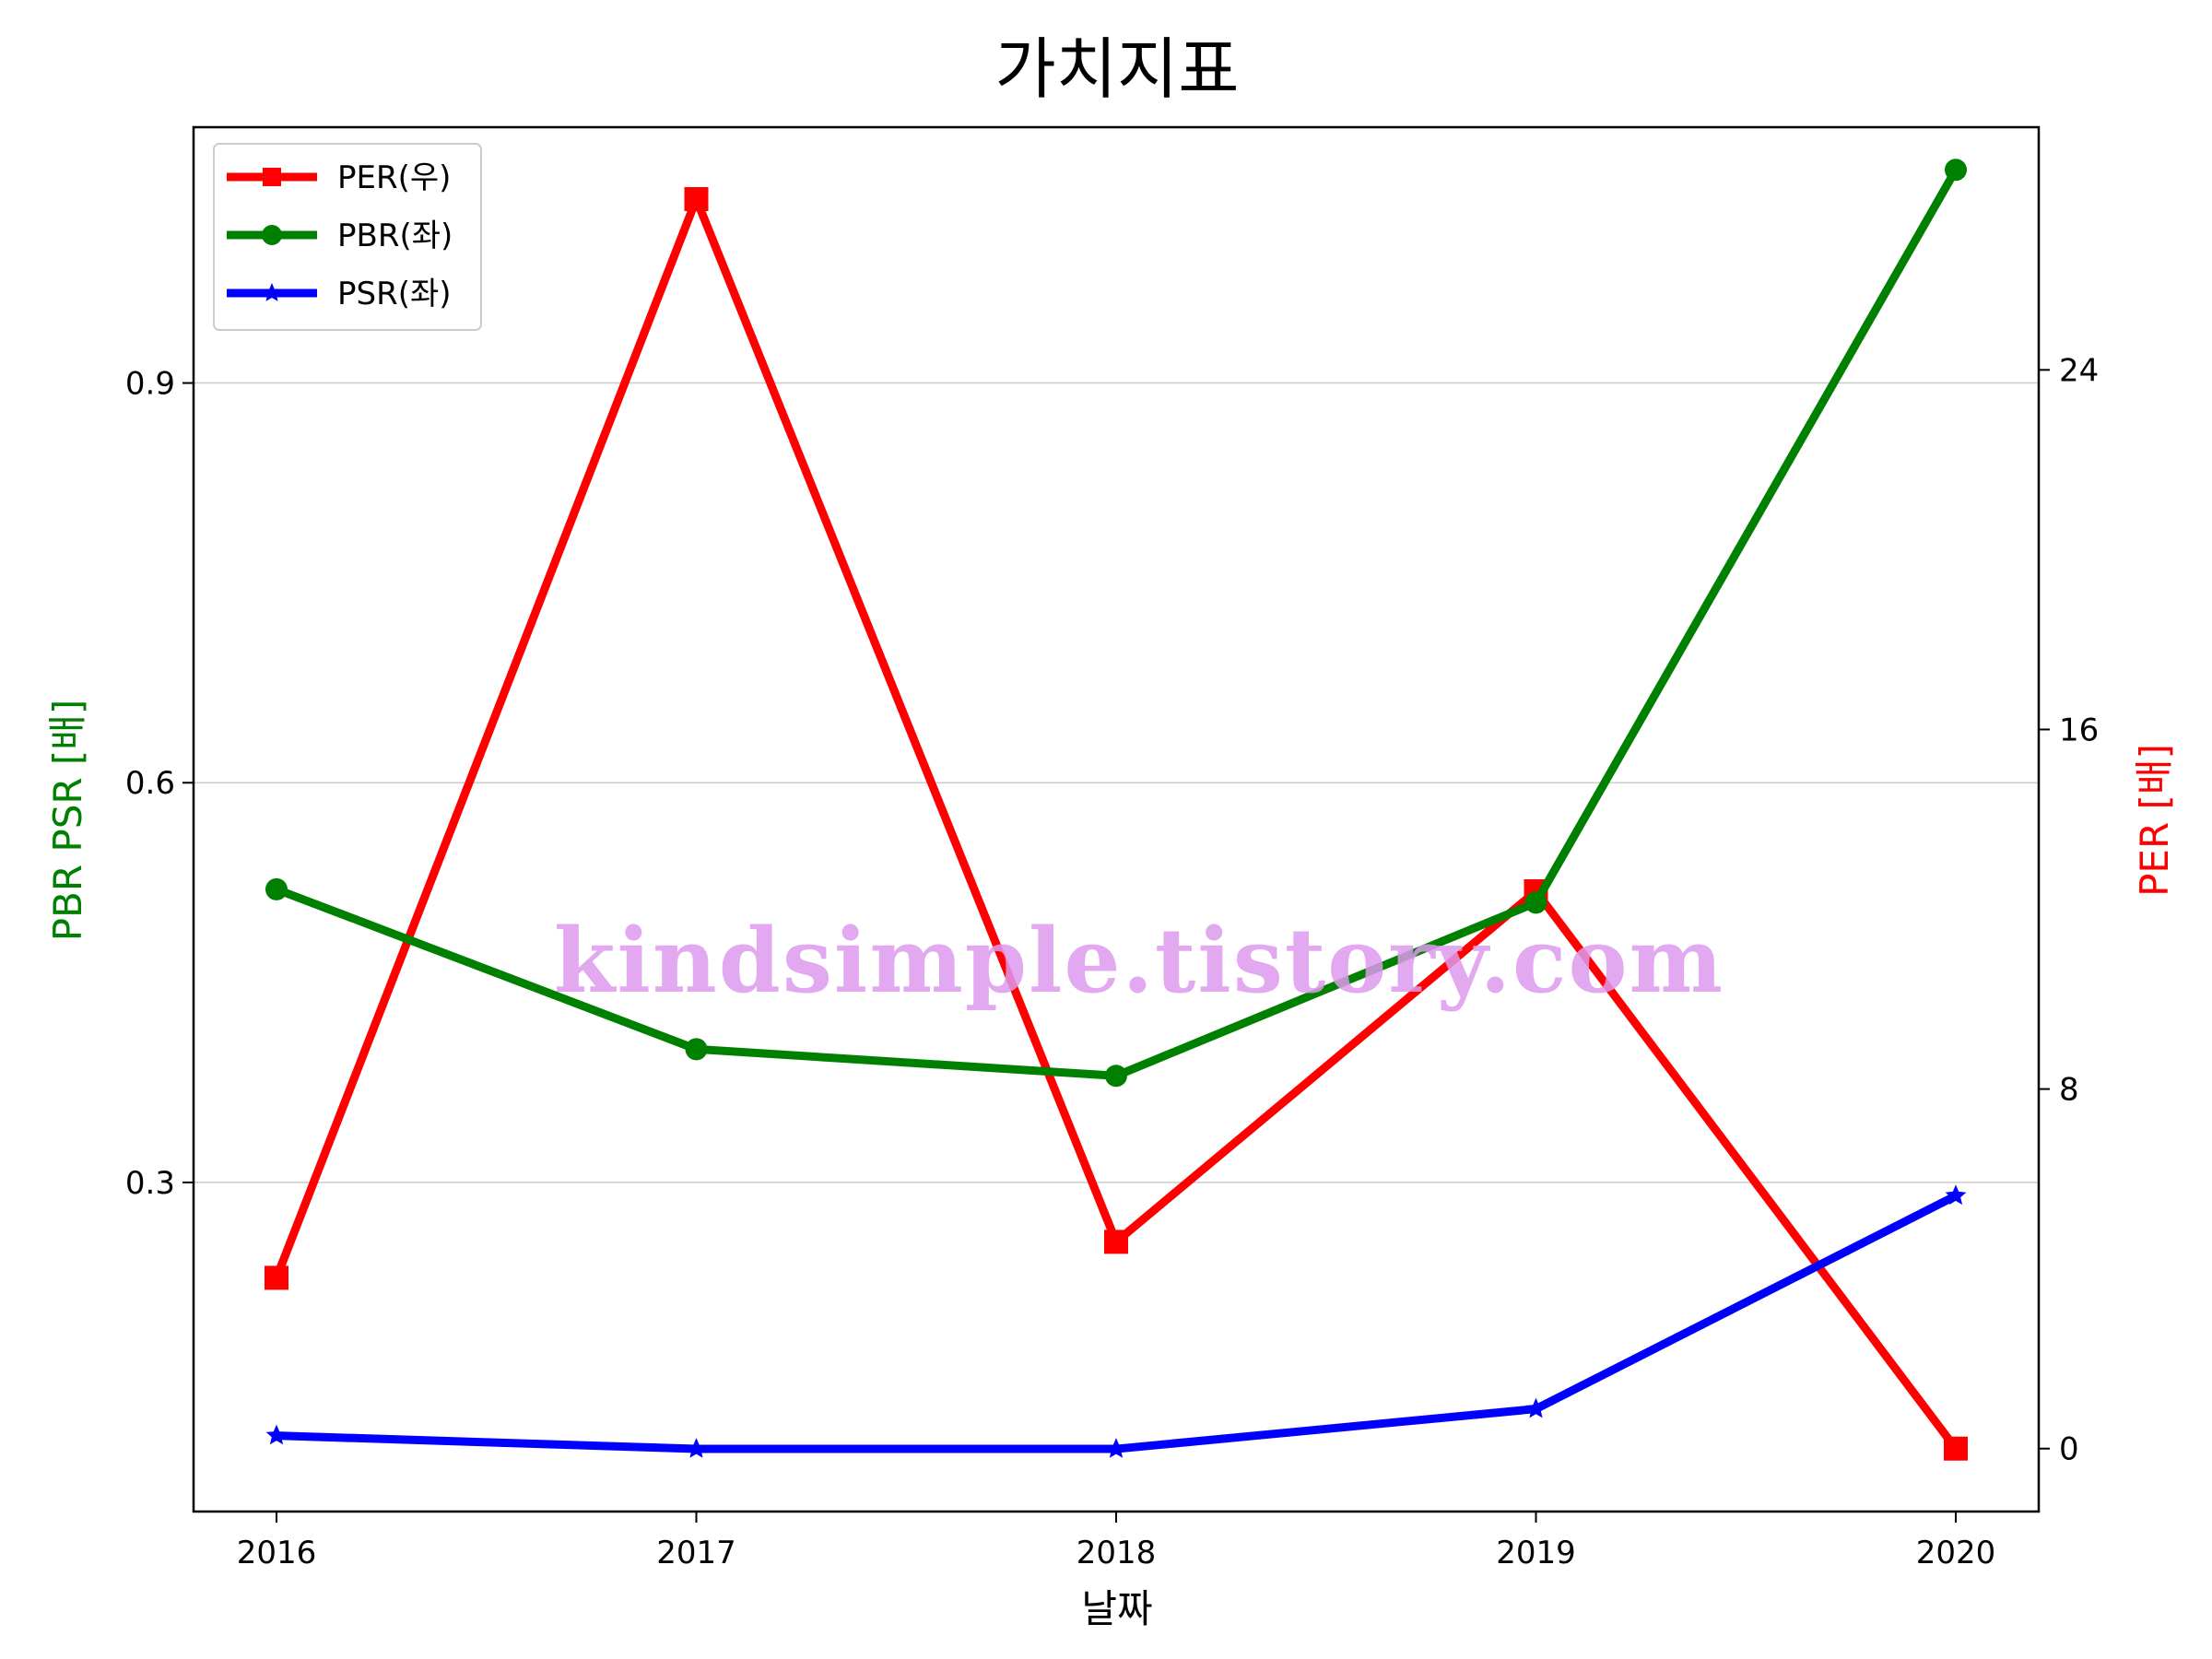 The height and width of the screenshot is (1659, 2212). Describe the element at coordinates (395, 236) in the screenshot. I see `legend-pbr-label: PBR(좌)` at that location.